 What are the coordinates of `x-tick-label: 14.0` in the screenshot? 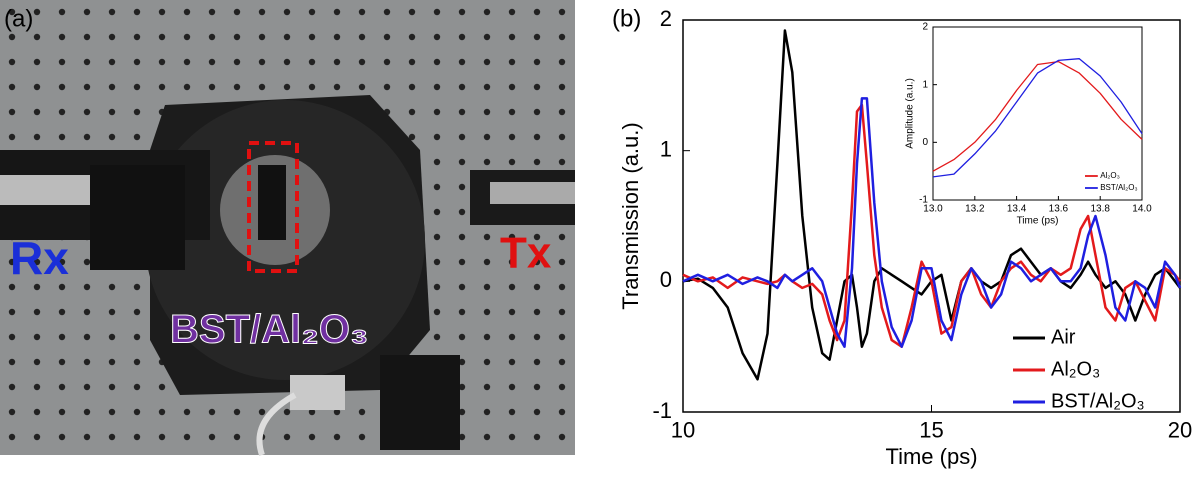 It's located at (1142, 209).